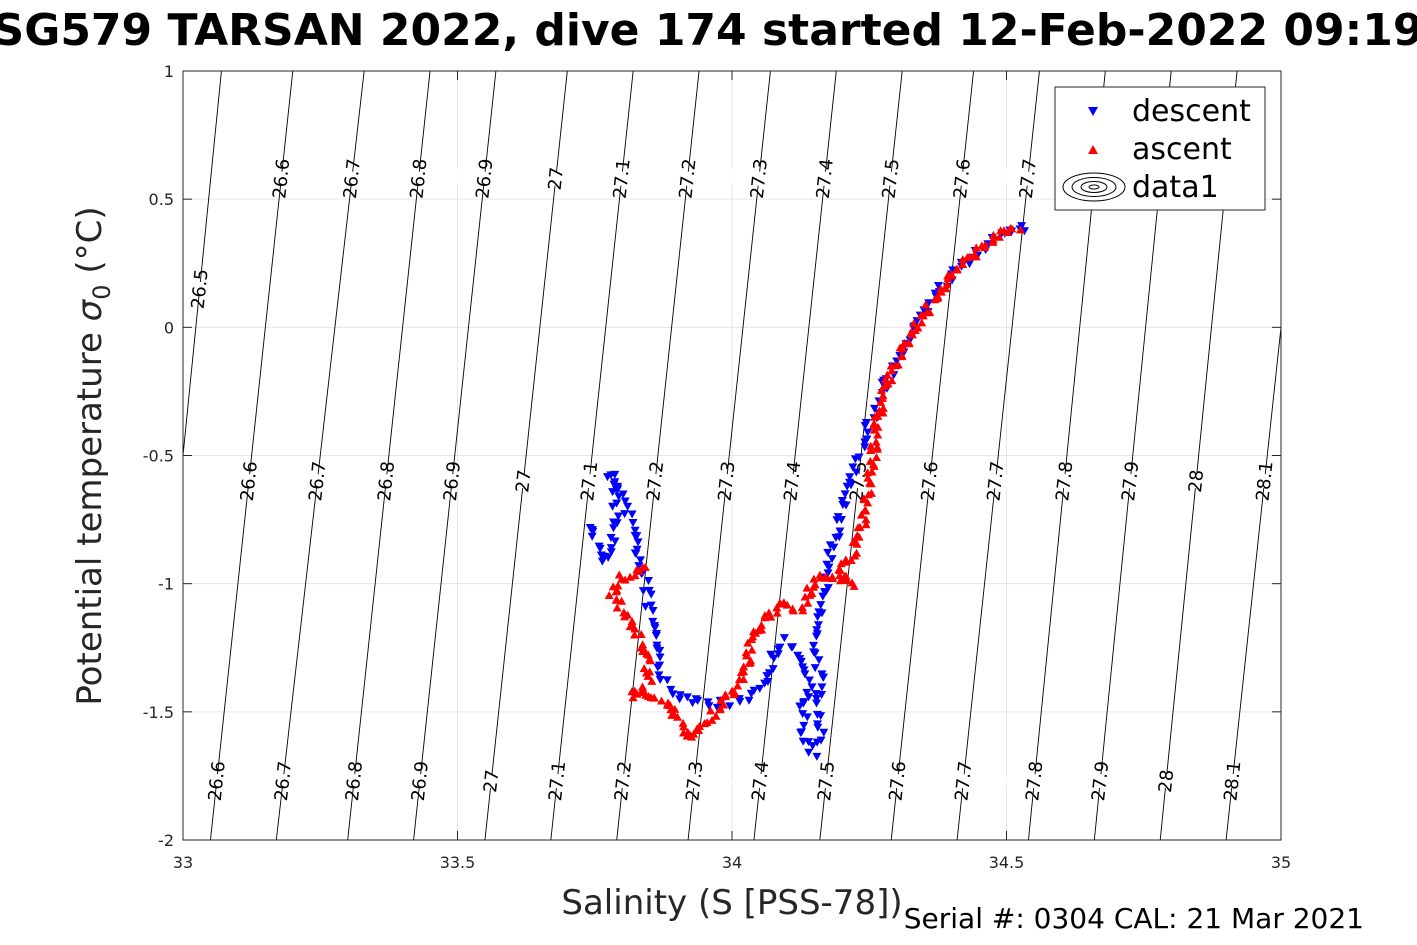 Image resolution: width=1417 pixels, height=945 pixels. I want to click on x-tick-label: 34.5, so click(1007, 862).